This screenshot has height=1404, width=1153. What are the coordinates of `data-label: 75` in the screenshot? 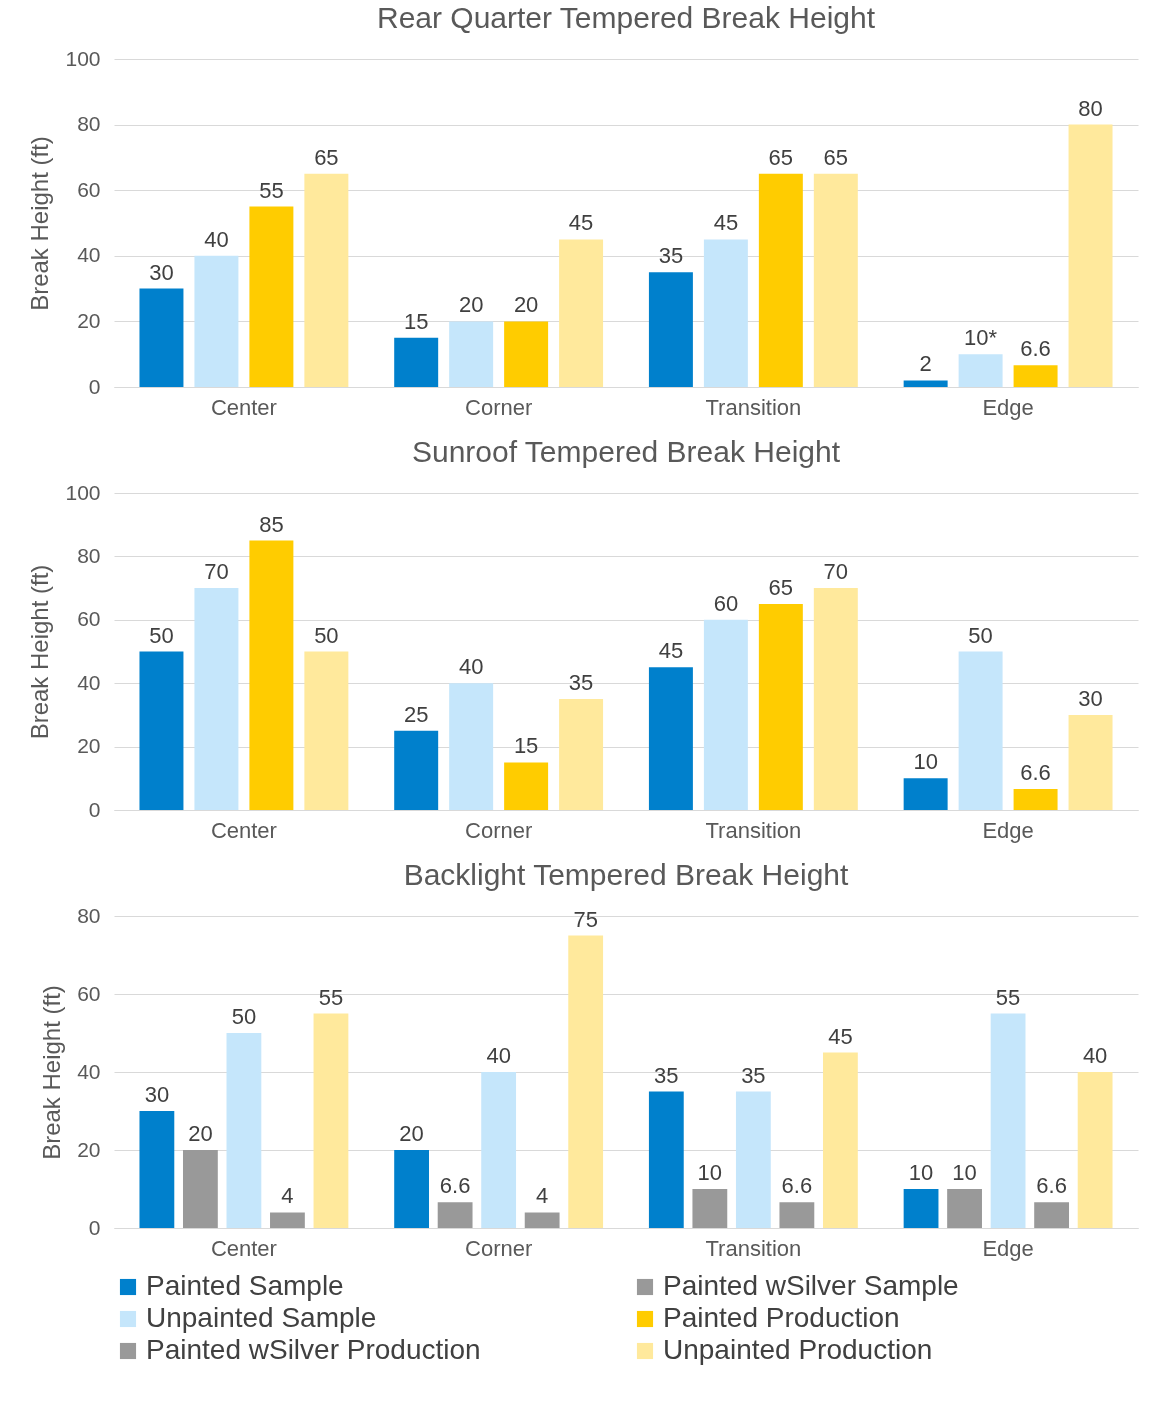 It's located at (585, 919).